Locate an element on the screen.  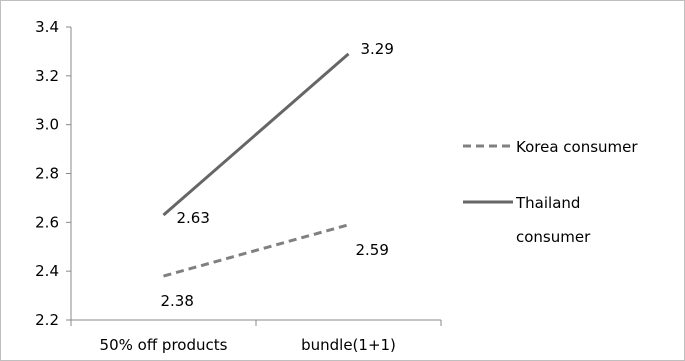
y-tick-label: 3.0 is located at coordinates (47, 125).